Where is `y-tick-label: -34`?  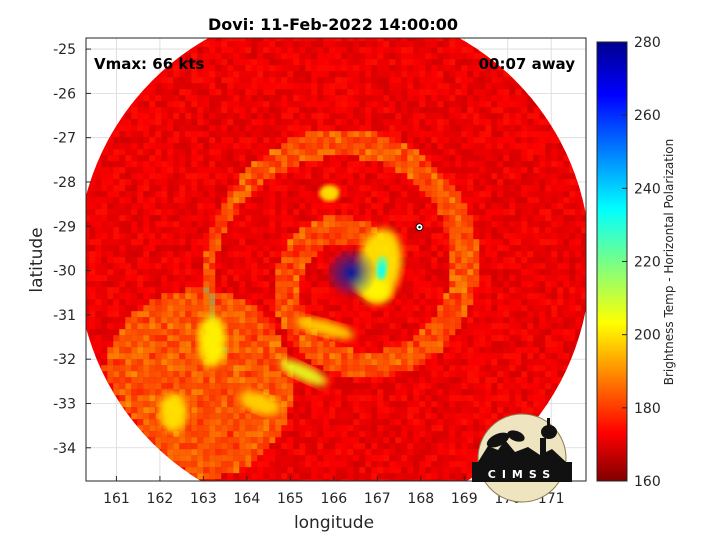 y-tick-label: -34 is located at coordinates (64, 449).